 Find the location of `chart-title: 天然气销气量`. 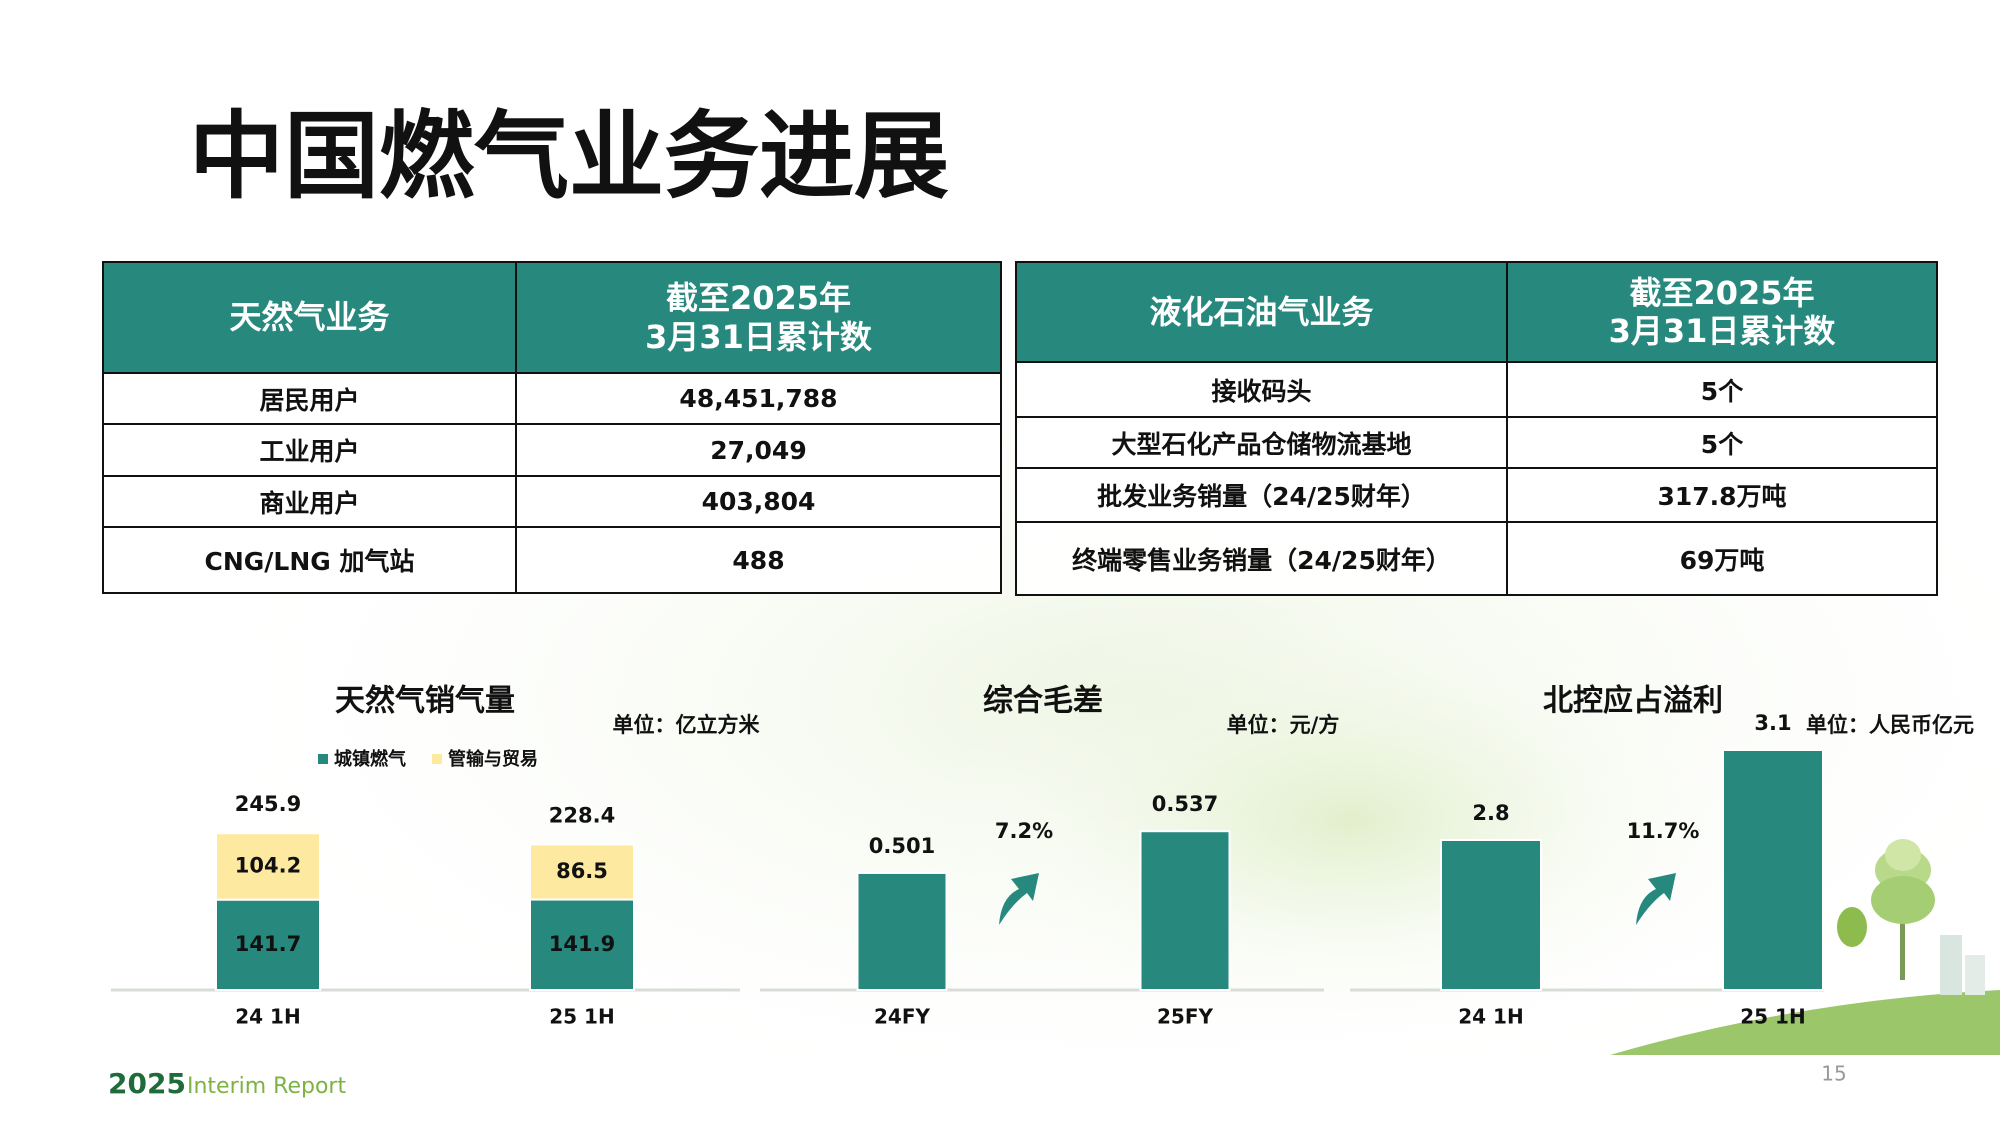

chart-title: 天然气销气量 is located at coordinates (425, 701).